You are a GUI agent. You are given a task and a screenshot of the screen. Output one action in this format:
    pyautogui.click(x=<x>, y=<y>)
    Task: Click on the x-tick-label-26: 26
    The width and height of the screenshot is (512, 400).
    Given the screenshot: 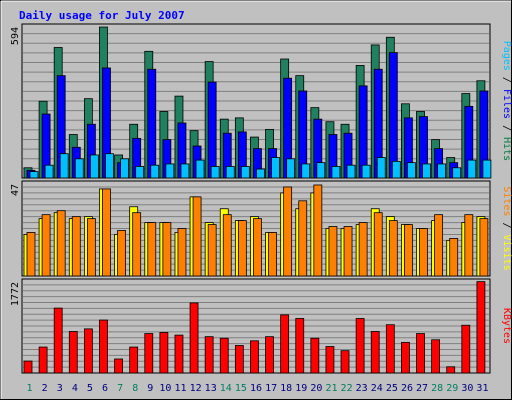 What is the action you would take?
    pyautogui.click(x=407, y=388)
    